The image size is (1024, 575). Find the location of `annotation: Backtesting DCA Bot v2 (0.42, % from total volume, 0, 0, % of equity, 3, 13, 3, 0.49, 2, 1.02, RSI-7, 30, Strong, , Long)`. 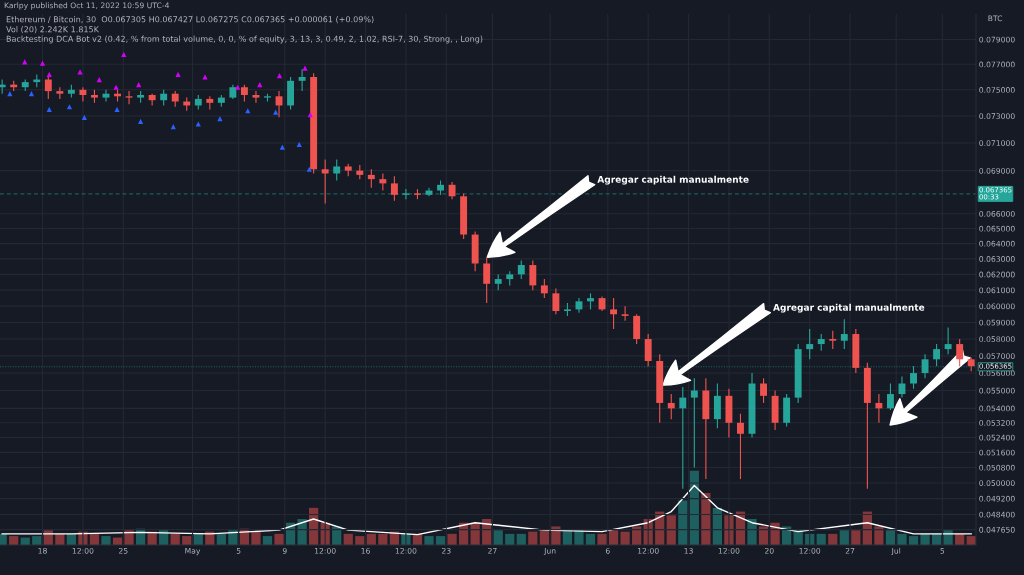

annotation: Backtesting DCA Bot v2 (0.42, % from total volume, 0, 0, % of equity, 3, 13, 3, 0.49, 2, 1.02, RSI-7, 30, Strong, , Long) is located at coordinates (244, 39).